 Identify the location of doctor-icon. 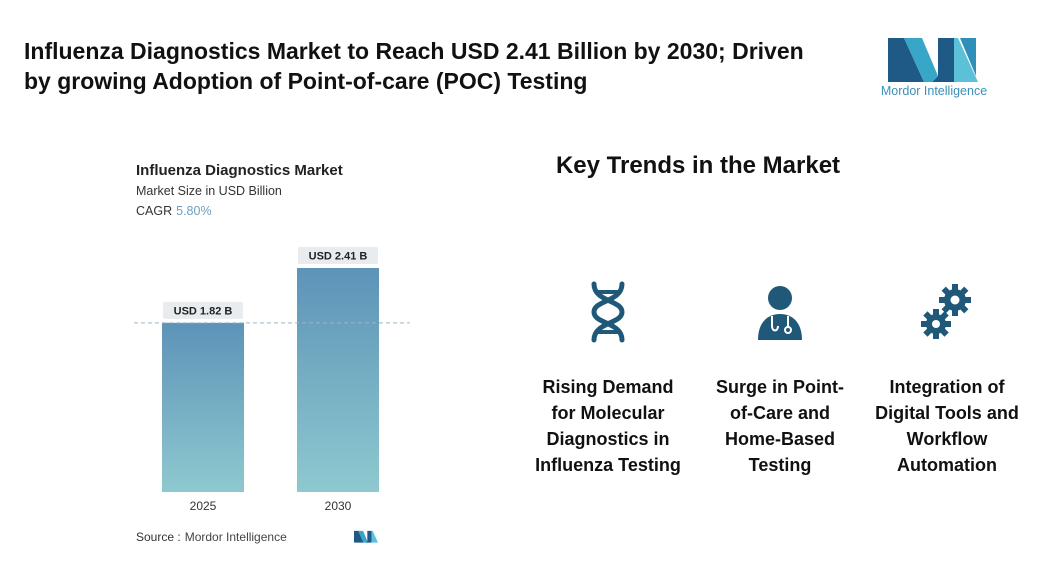
(780, 313).